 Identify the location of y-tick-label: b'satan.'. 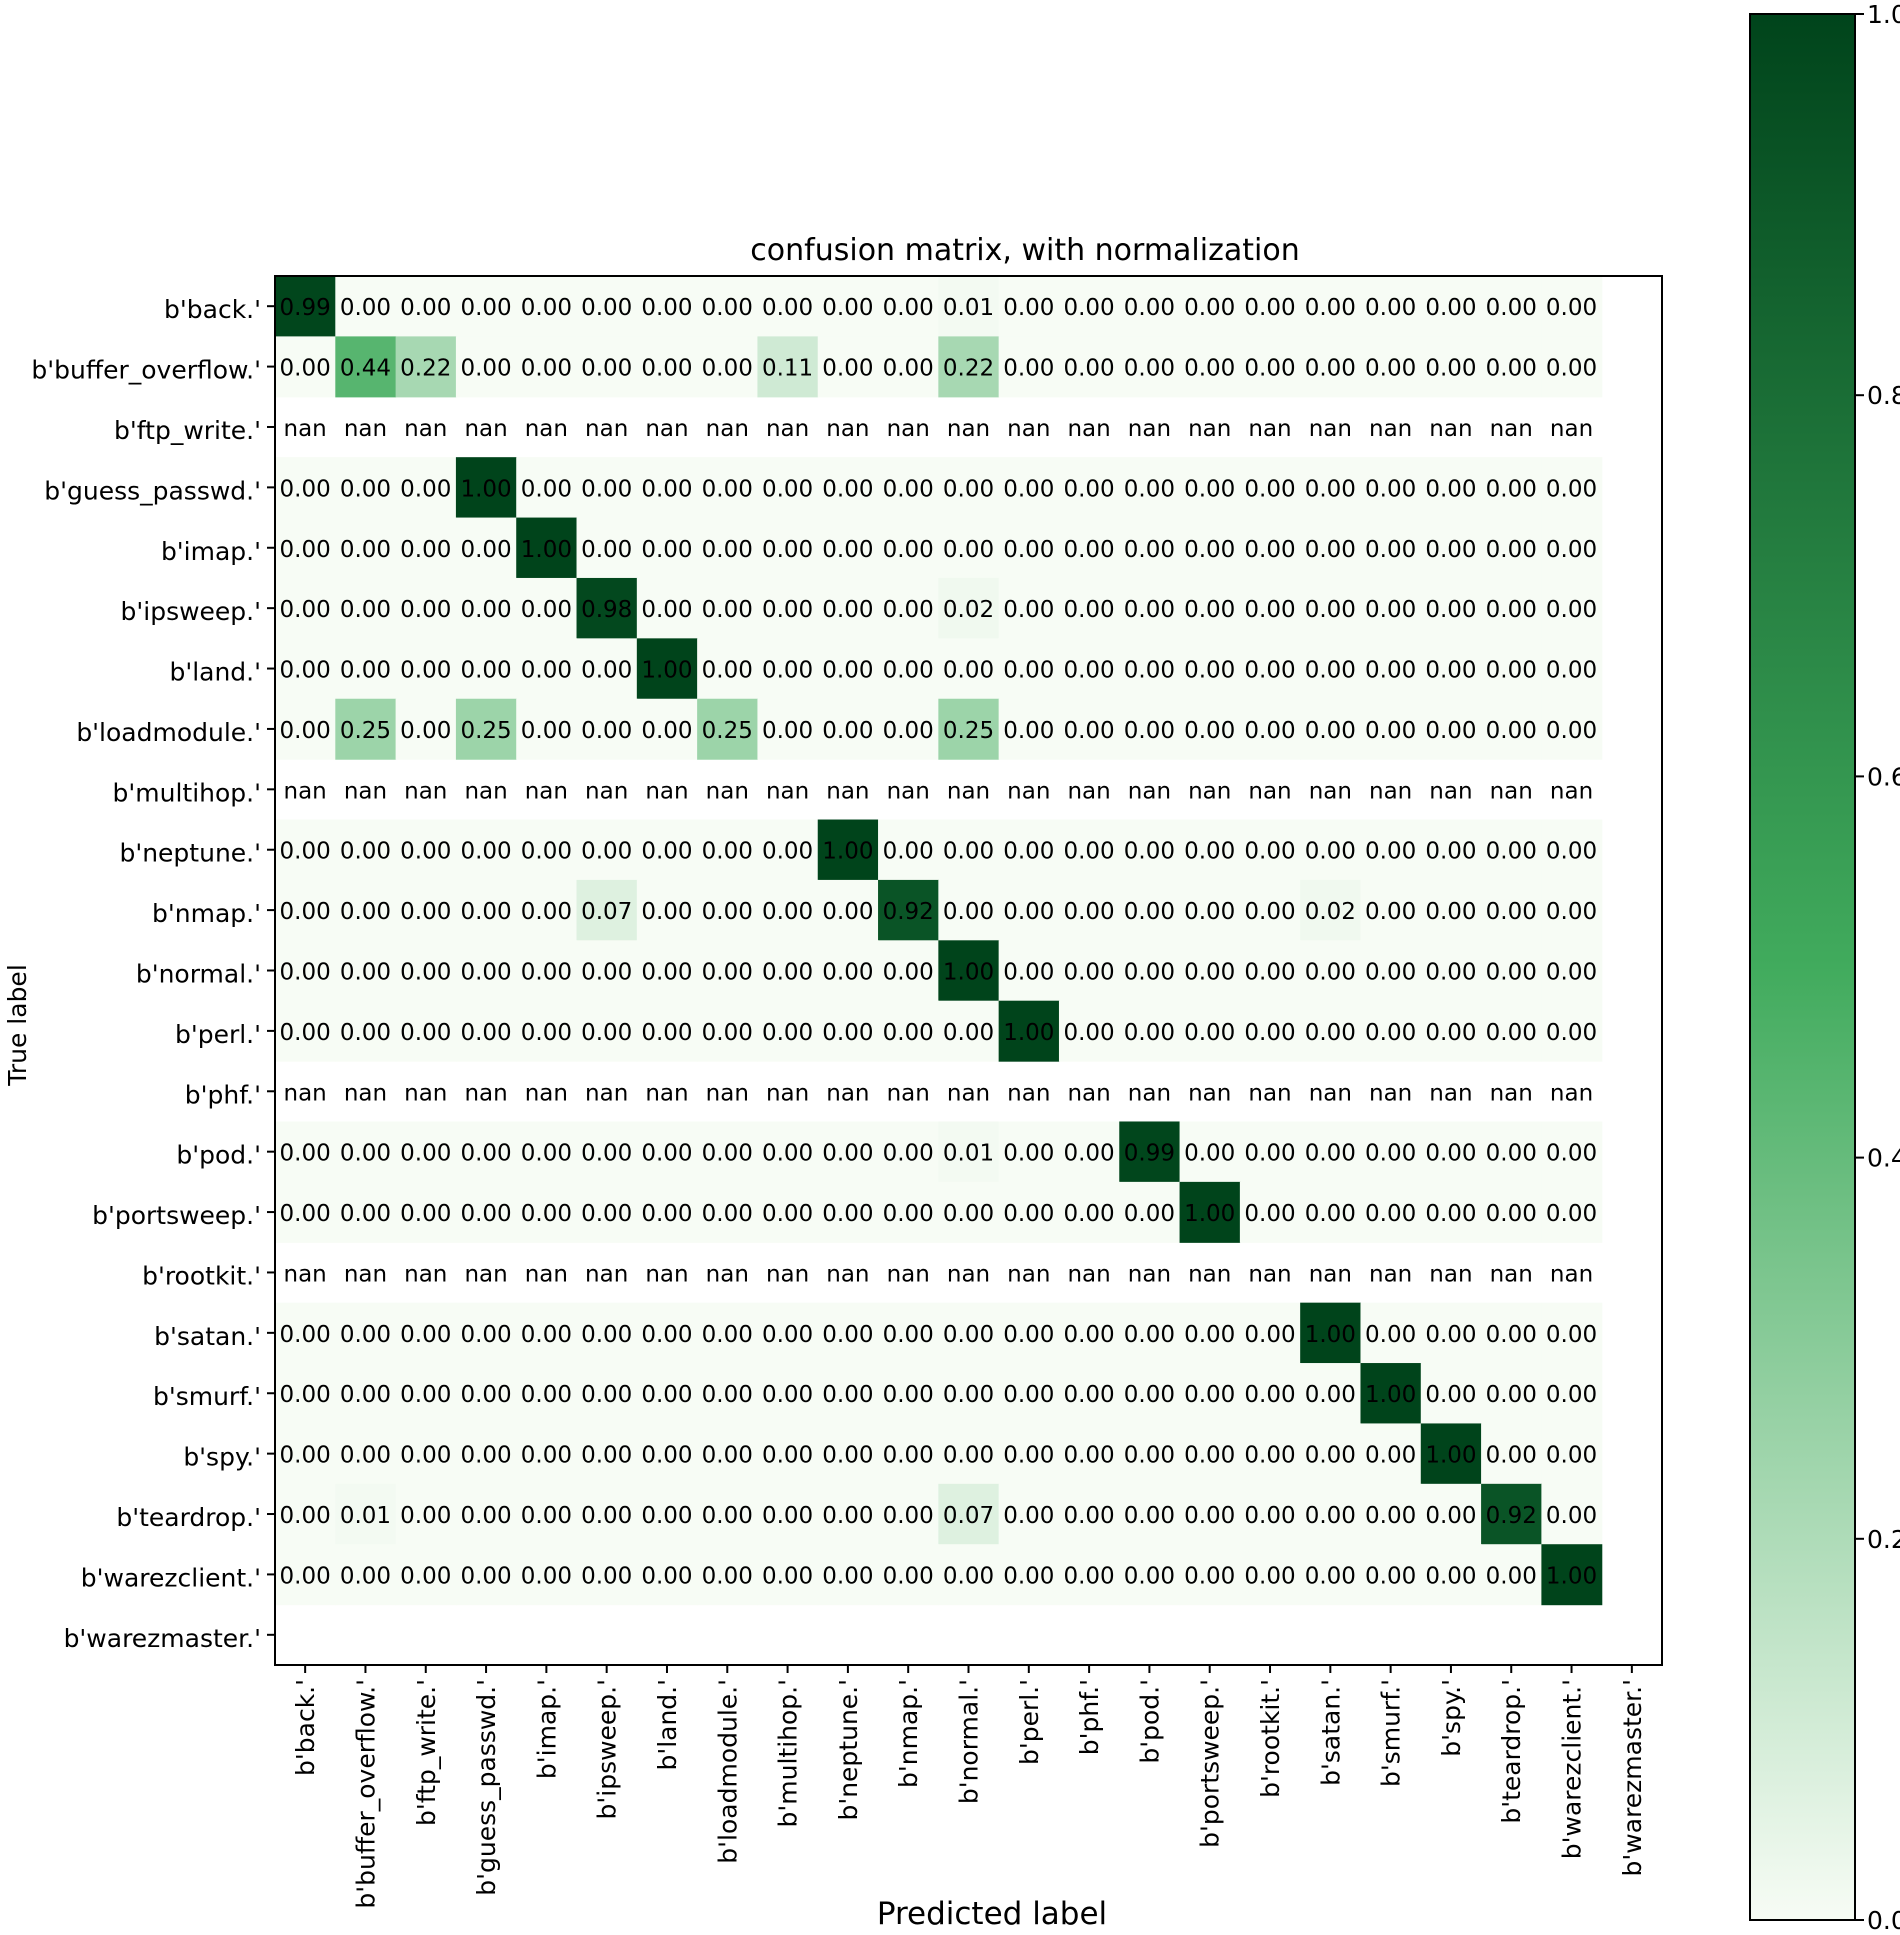
(207, 1336).